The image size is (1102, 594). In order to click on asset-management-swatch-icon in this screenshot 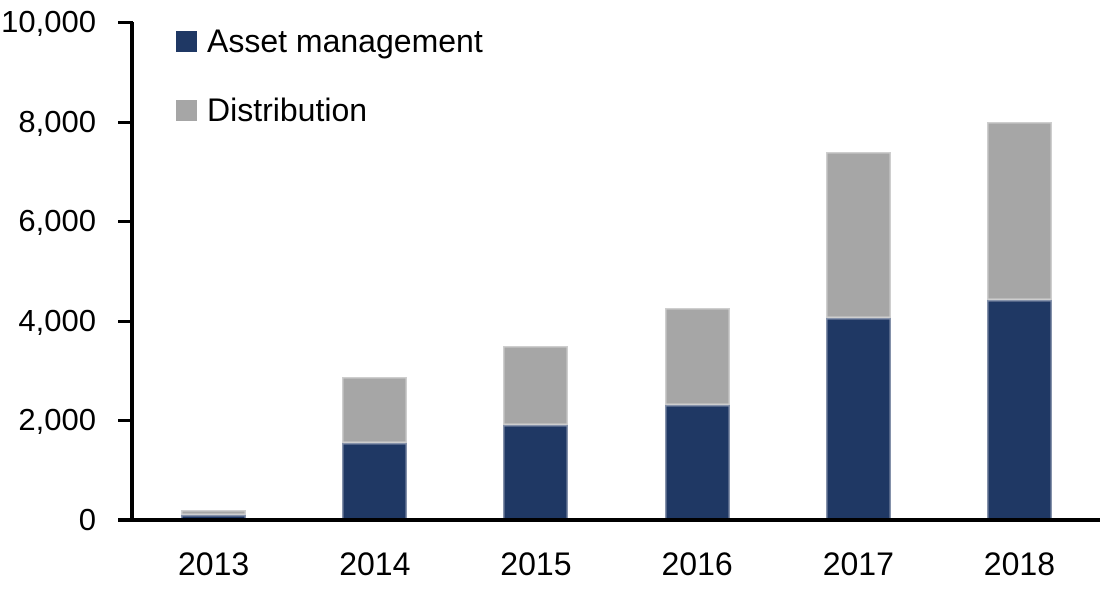, I will do `click(186, 41)`.